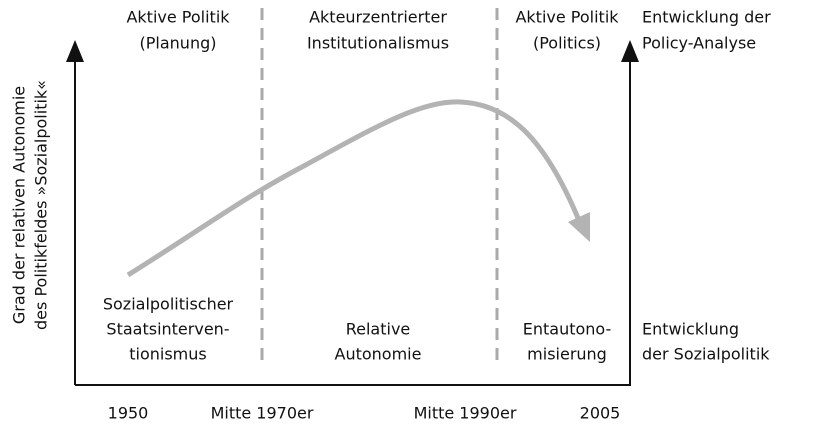 Image resolution: width=825 pixels, height=427 pixels. I want to click on phase-label: Relative, so click(378, 329).